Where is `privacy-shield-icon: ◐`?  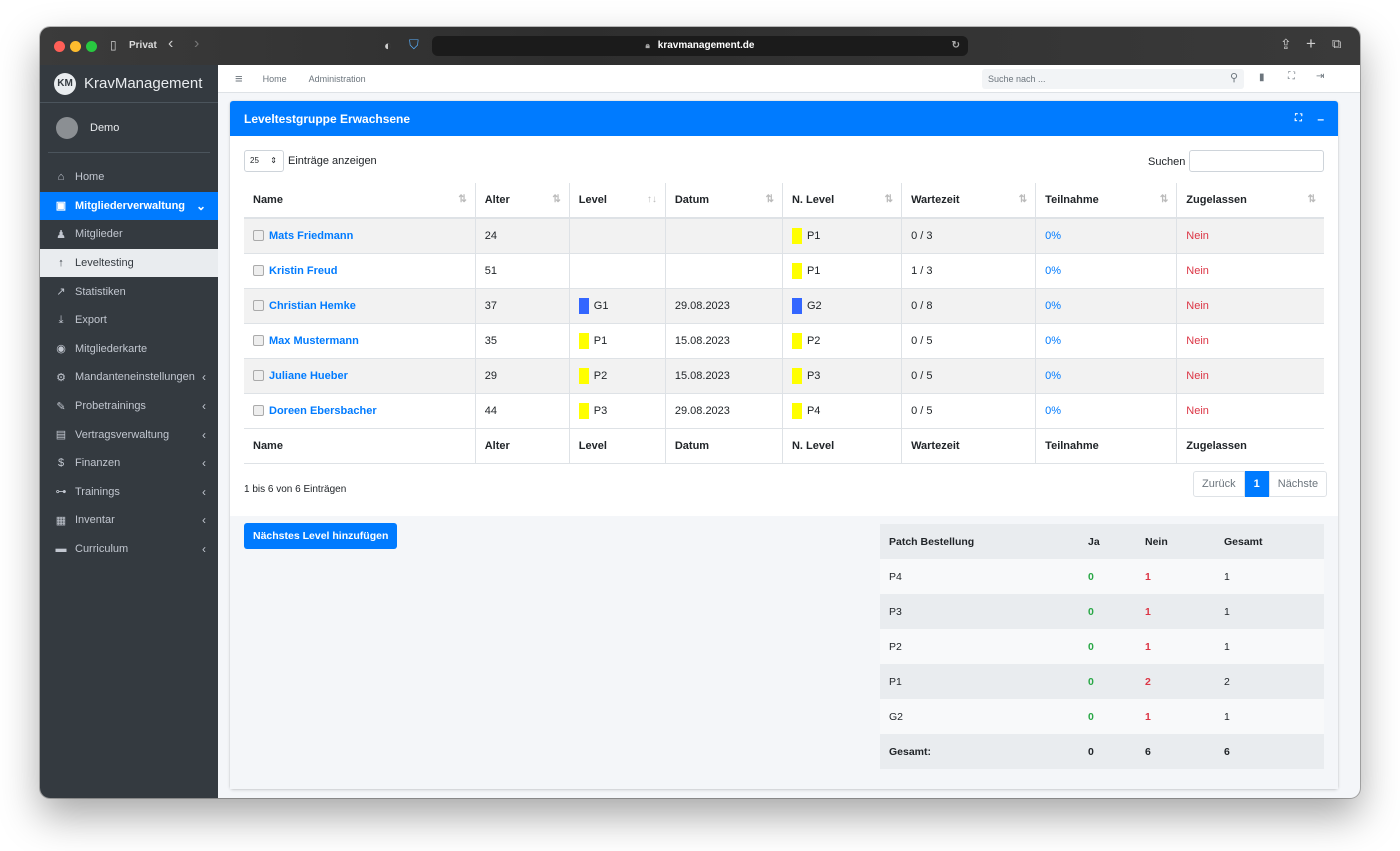
privacy-shield-icon: ◐ is located at coordinates (388, 45).